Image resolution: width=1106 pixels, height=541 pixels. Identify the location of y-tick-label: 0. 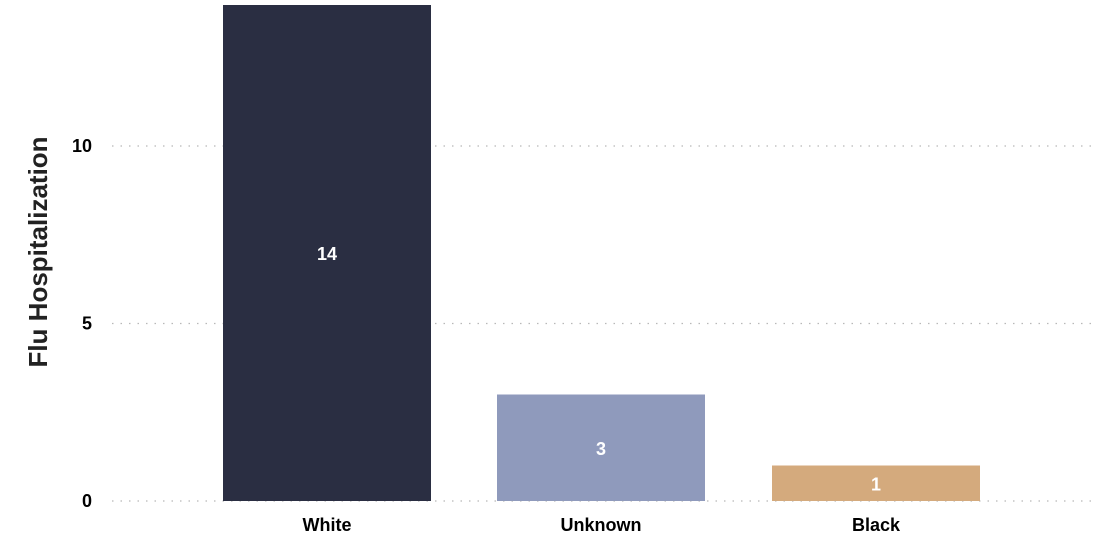
(87, 501).